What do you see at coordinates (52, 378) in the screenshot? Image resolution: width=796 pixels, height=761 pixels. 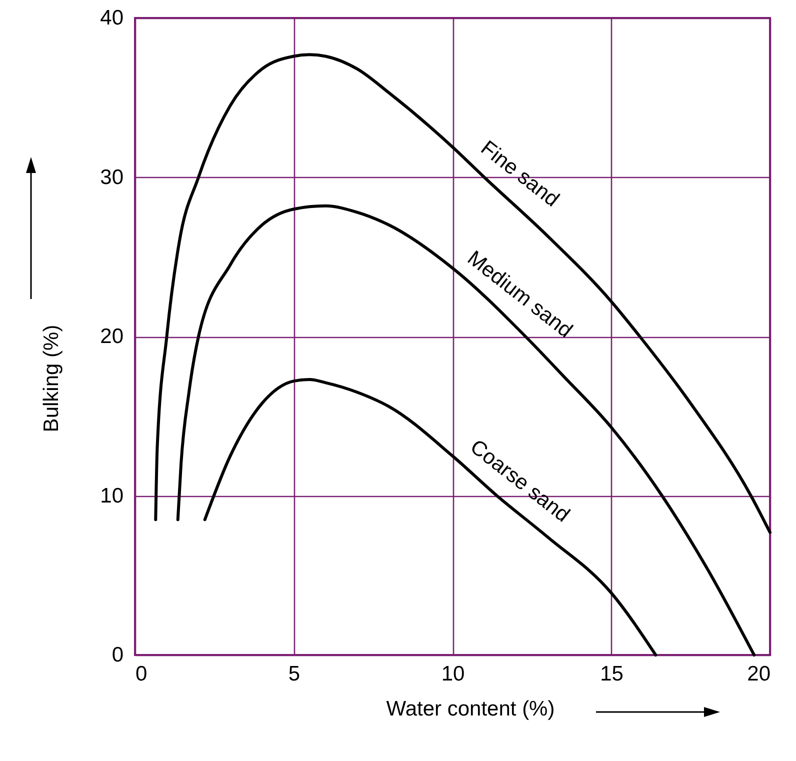 I see `y-axis-title: Bulking (%)` at bounding box center [52, 378].